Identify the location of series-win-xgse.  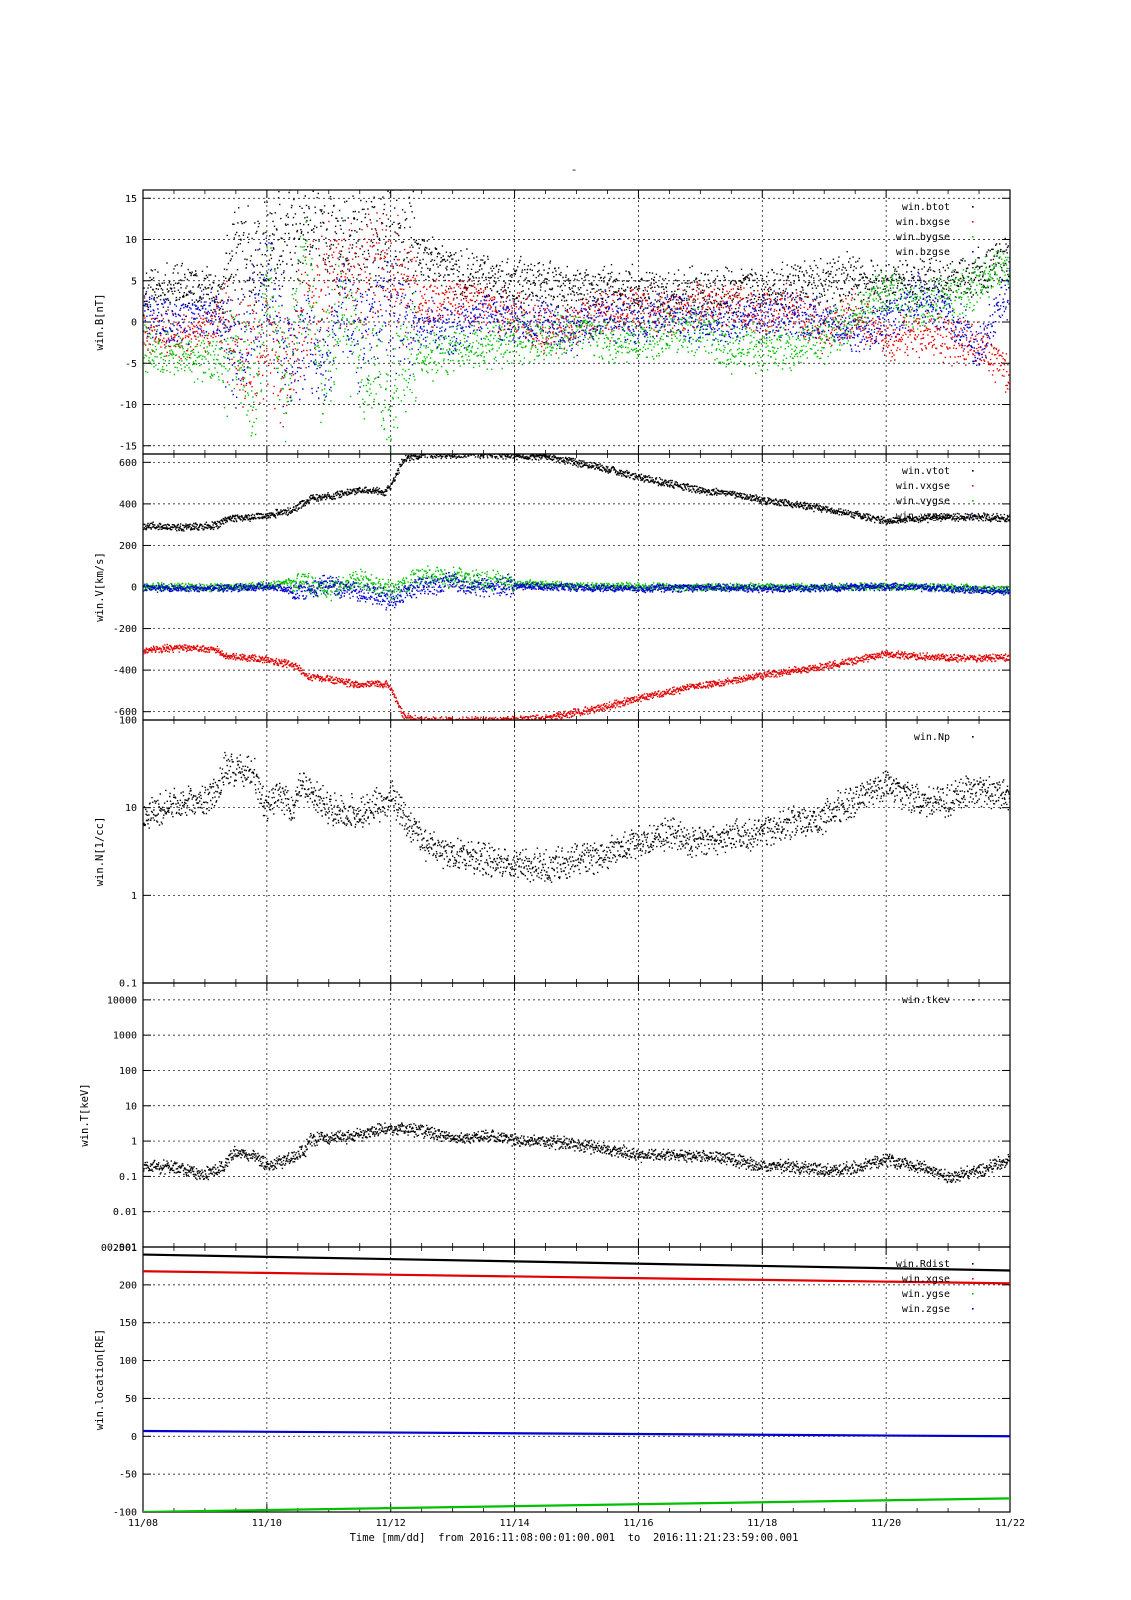
(576, 1277).